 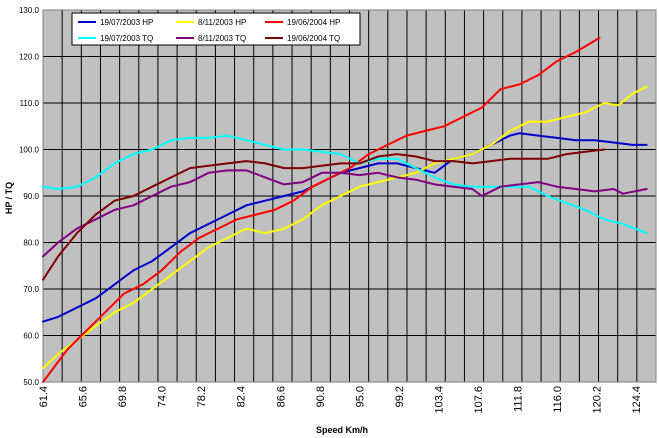 I want to click on y-tick-label: 110.0, so click(x=30, y=103).